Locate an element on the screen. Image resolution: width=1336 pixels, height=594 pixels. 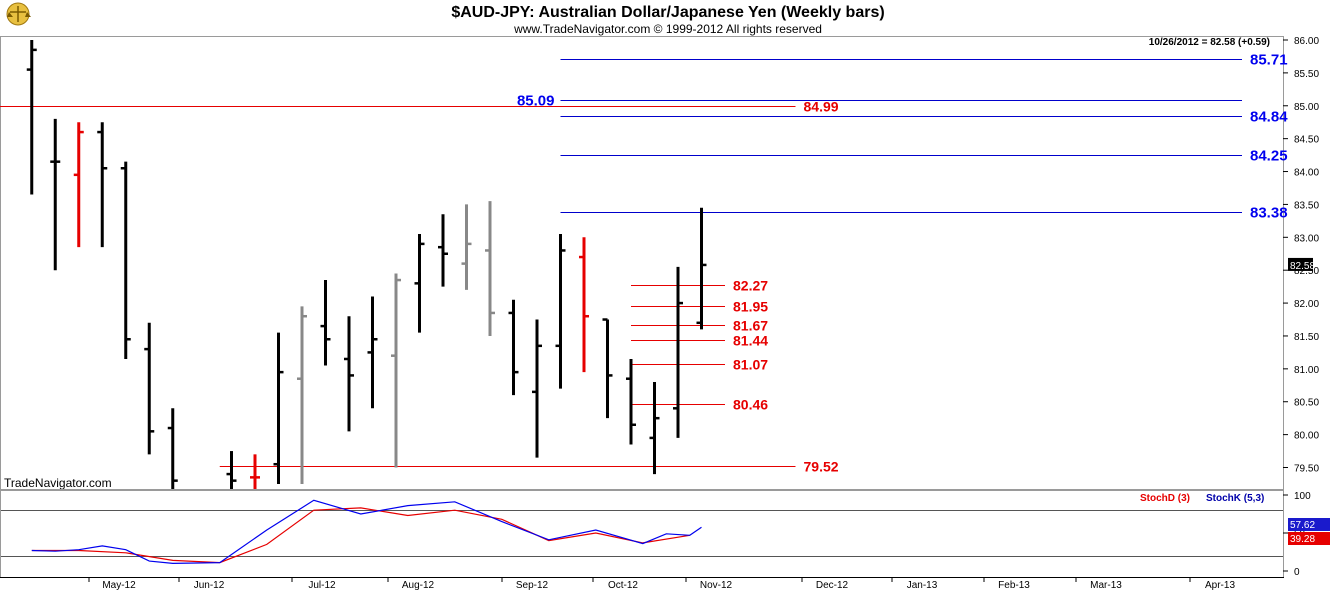
level-label-84.25: 84.25 is located at coordinates (1269, 156).